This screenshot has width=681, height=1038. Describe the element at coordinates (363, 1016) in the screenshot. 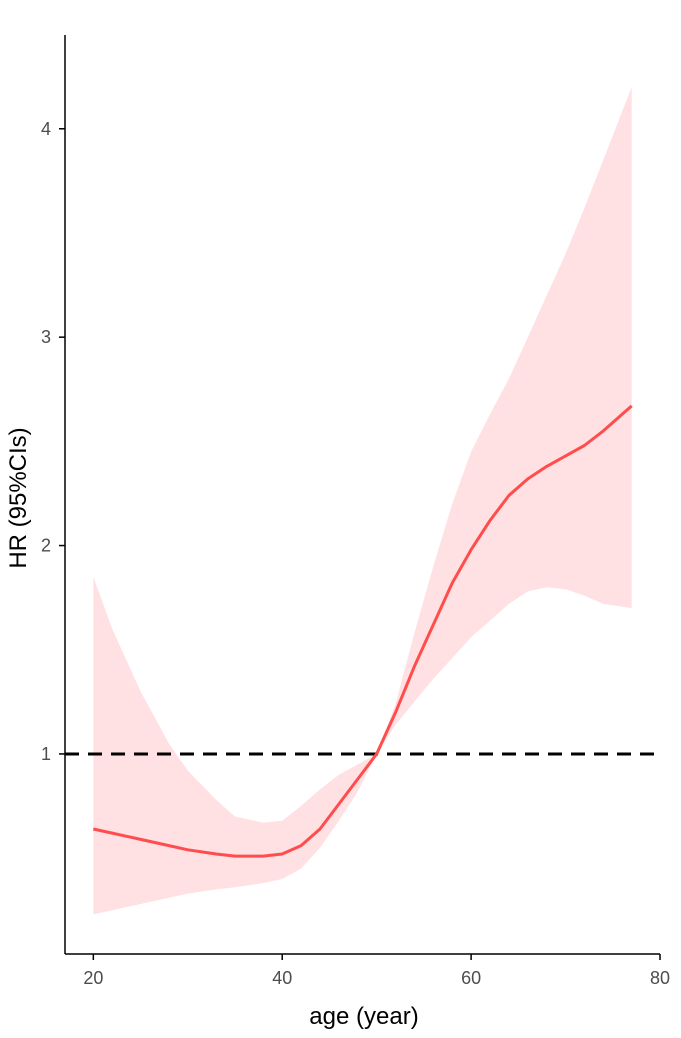

I see `x-axis-title: age (year)` at that location.